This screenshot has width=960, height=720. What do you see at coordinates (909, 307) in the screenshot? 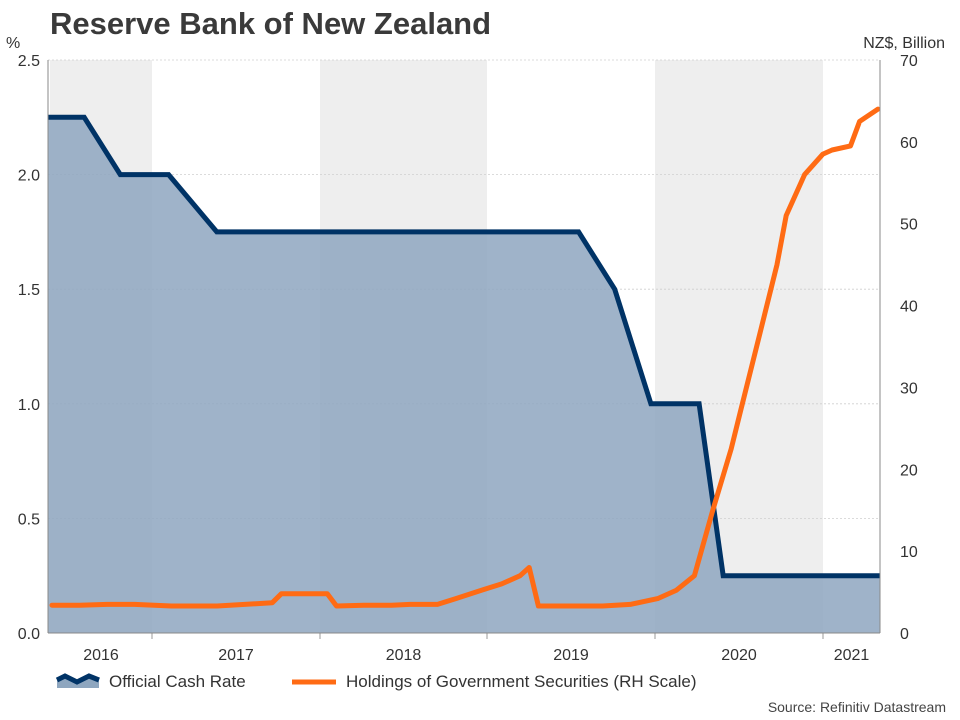
I see `right-tick-label-4: 40` at bounding box center [909, 307].